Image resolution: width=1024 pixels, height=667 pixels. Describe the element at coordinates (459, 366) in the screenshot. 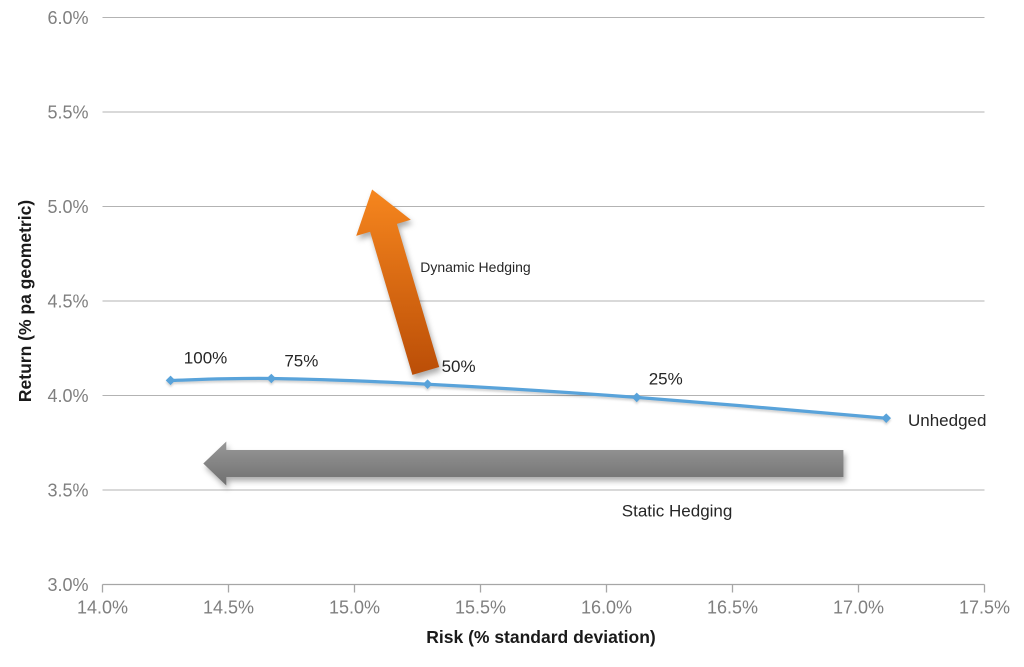

I see `point-label-50: 50%` at that location.